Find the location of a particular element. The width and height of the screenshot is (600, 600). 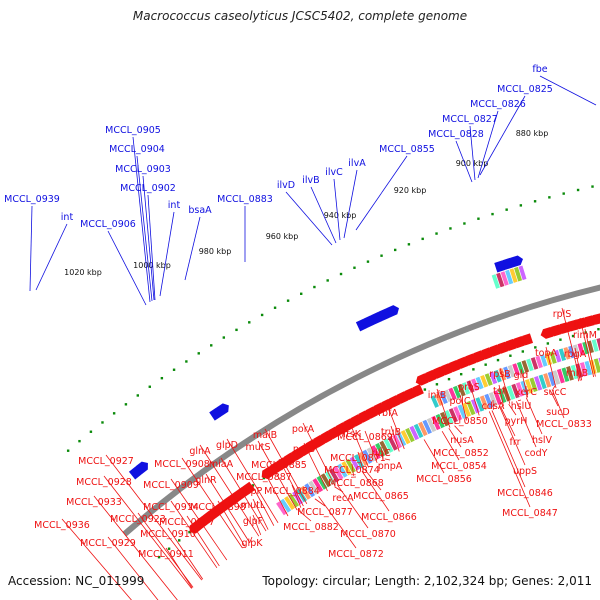

forward-gene-label: MCCL_0828 is located at coordinates (456, 134).